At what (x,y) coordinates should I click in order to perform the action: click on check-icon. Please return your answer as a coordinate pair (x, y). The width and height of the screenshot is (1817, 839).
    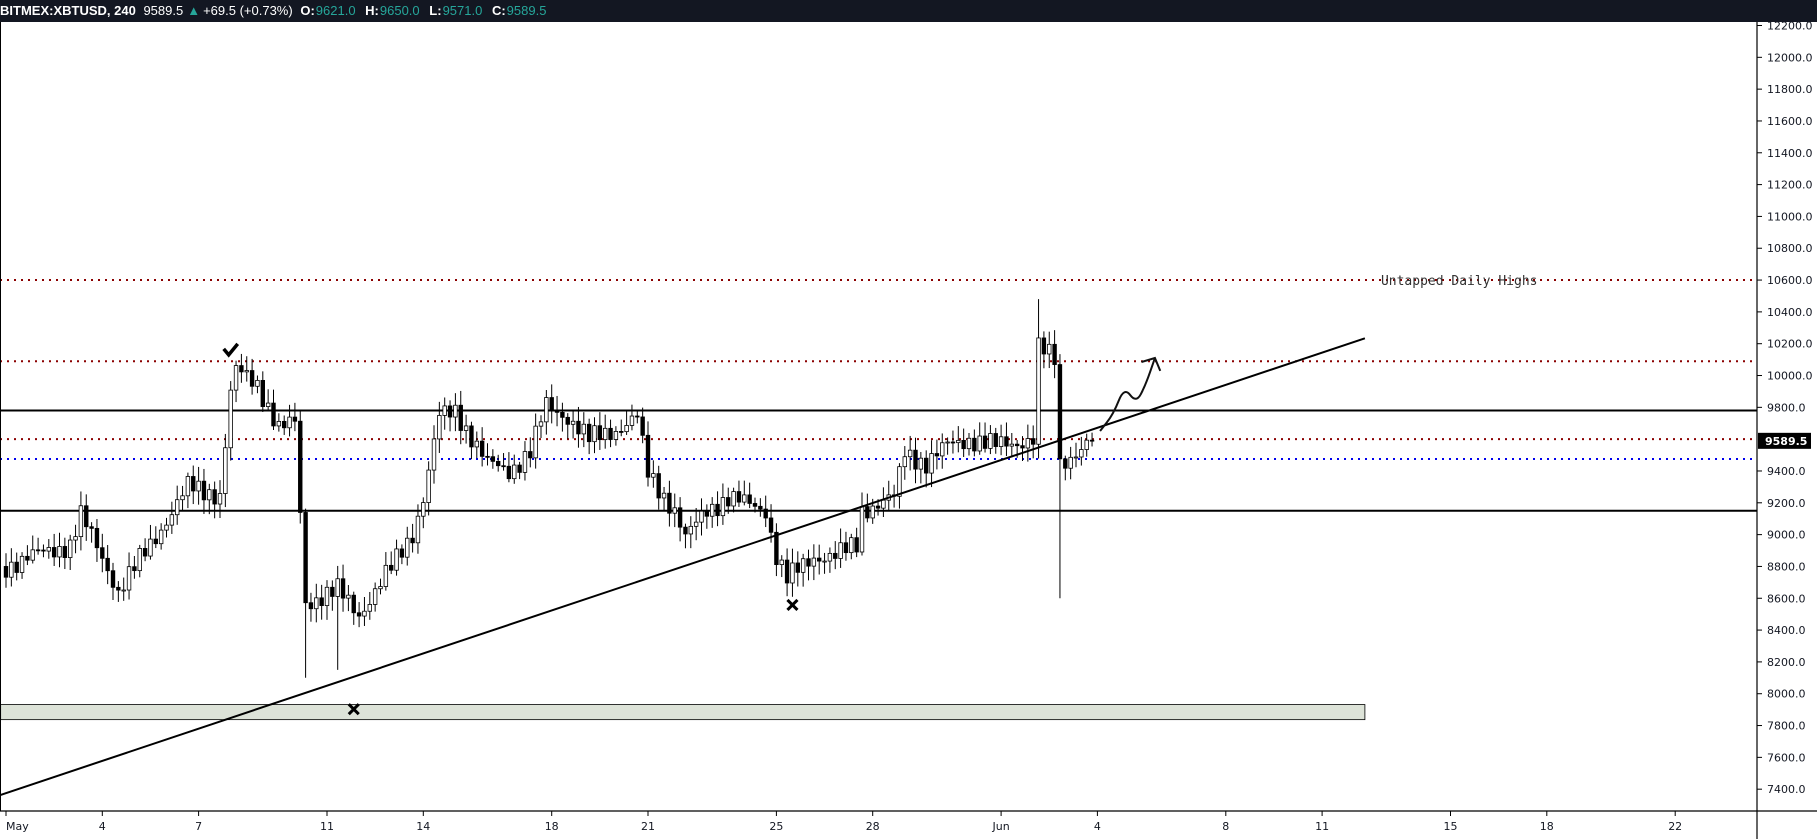
    Looking at the image, I should click on (231, 350).